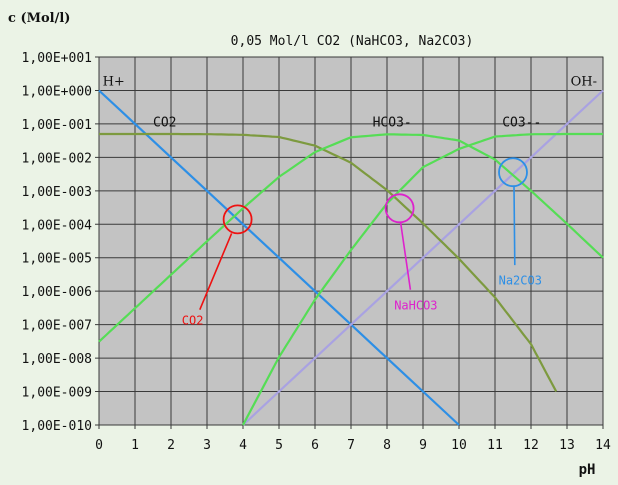  I want to click on annotation-label: CO2, so click(193, 321).